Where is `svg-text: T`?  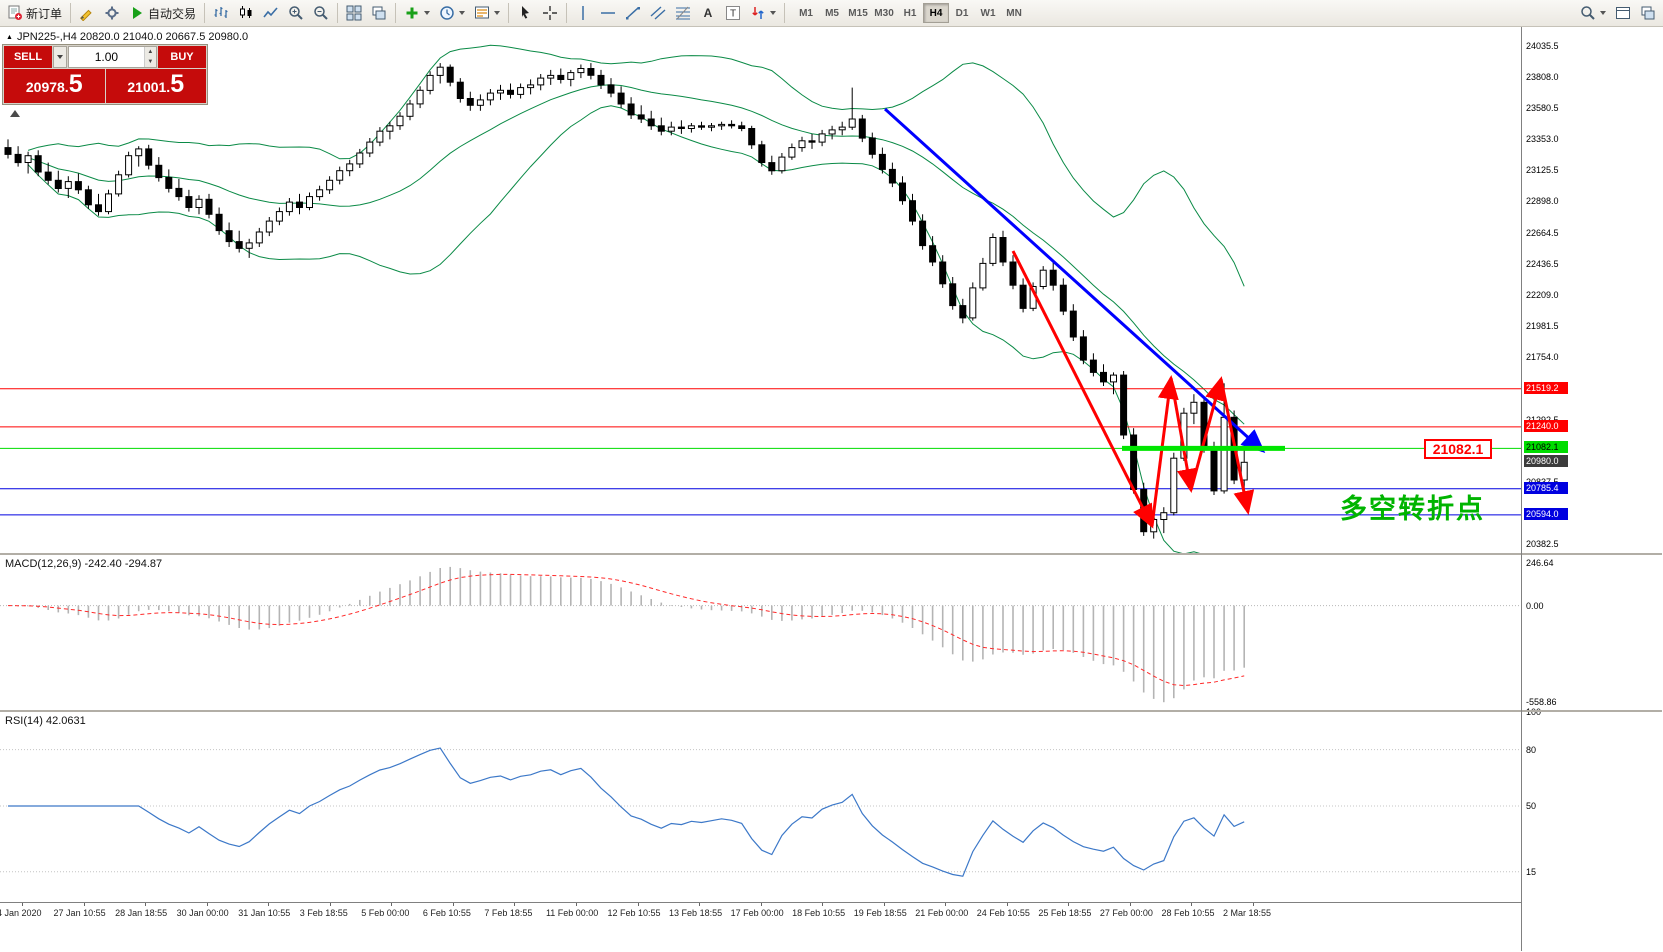 svg-text: T is located at coordinates (733, 14).